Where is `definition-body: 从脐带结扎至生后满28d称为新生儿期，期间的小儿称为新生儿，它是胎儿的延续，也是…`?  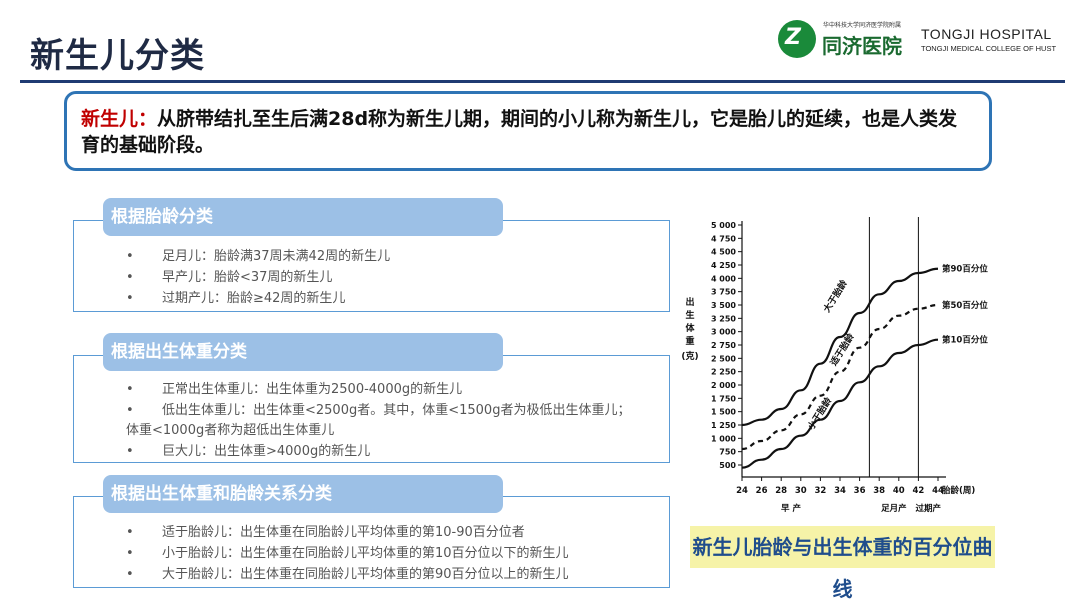 definition-body: 从脐带结扎至生后满28d称为新生儿期，期间的小儿称为新生儿，它是胎儿的延续，也是… is located at coordinates (519, 132).